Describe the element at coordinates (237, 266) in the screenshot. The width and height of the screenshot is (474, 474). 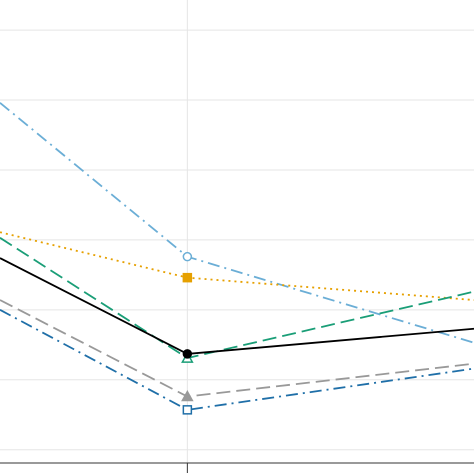
I see `series-line` at that location.